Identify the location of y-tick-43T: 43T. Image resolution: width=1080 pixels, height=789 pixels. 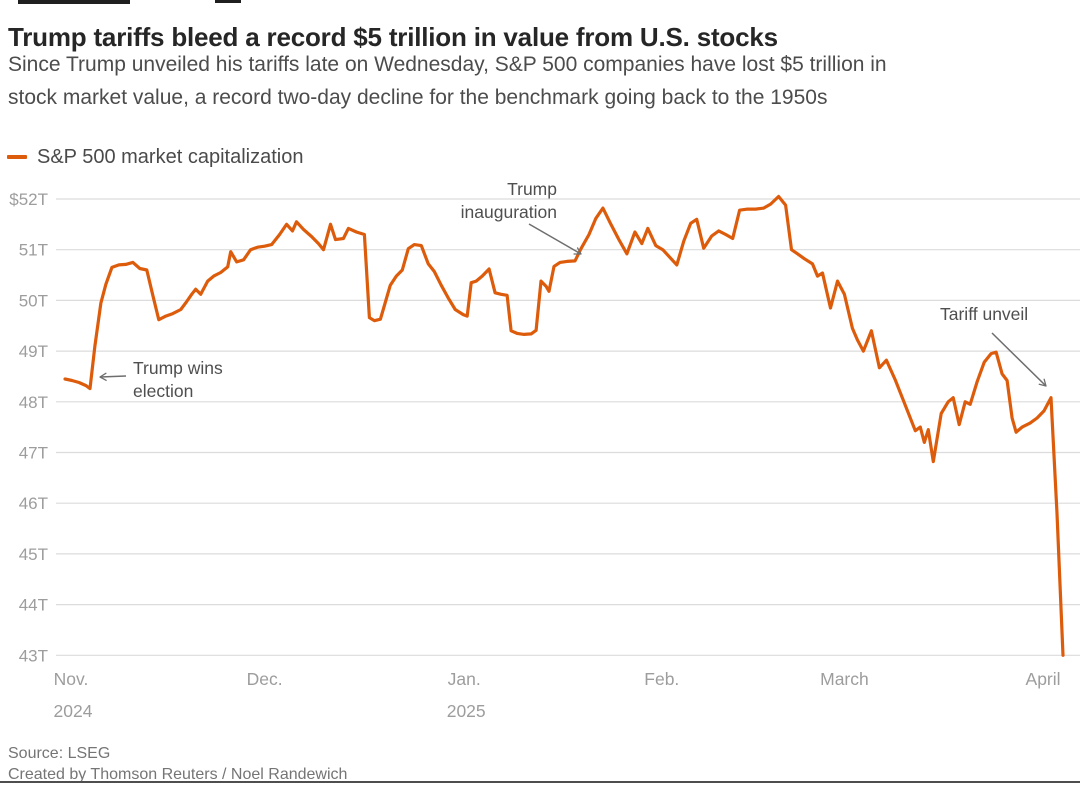
(33, 655).